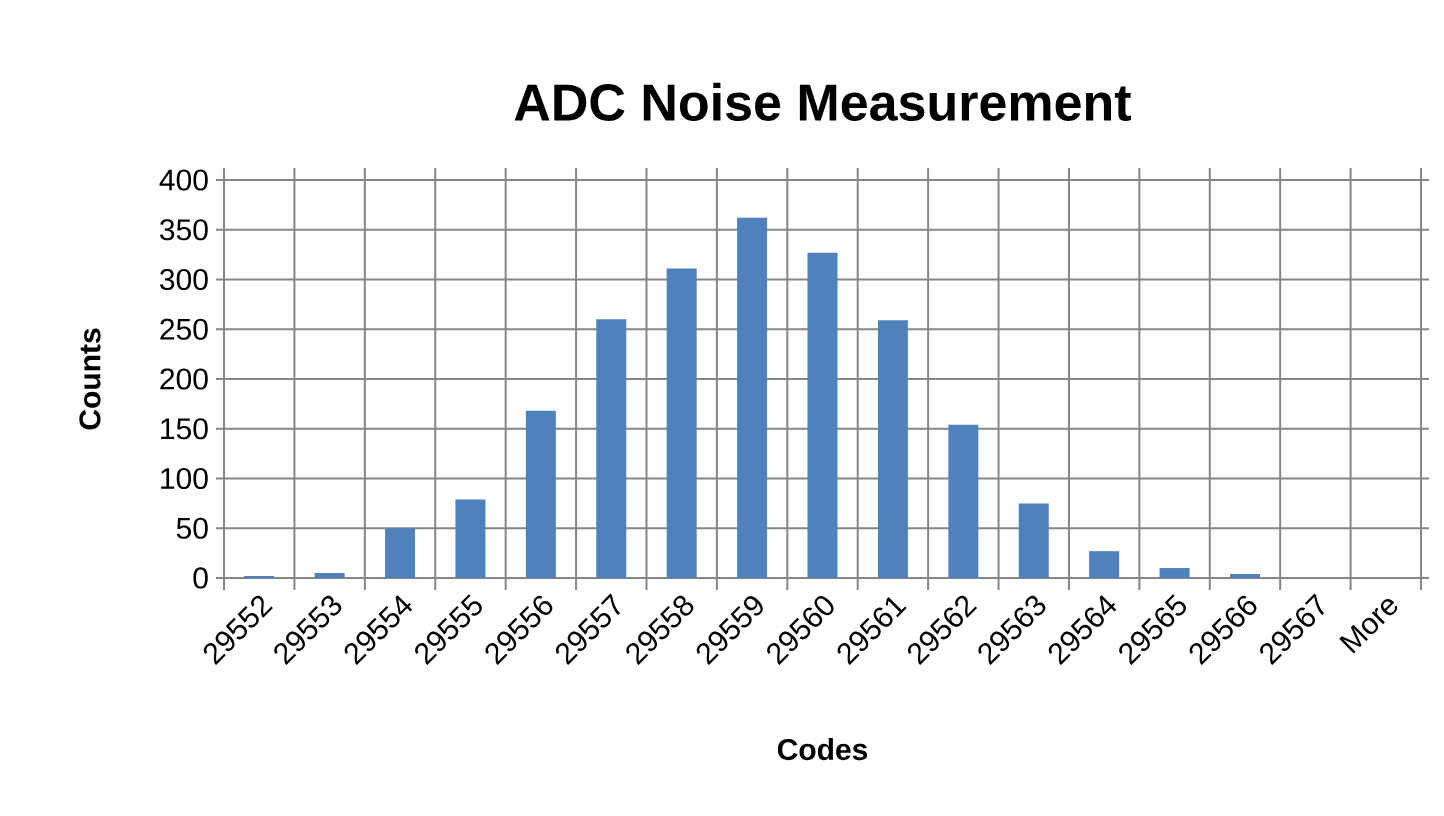 Image resolution: width=1444 pixels, height=816 pixels. I want to click on x-axis-title: Codes, so click(822, 749).